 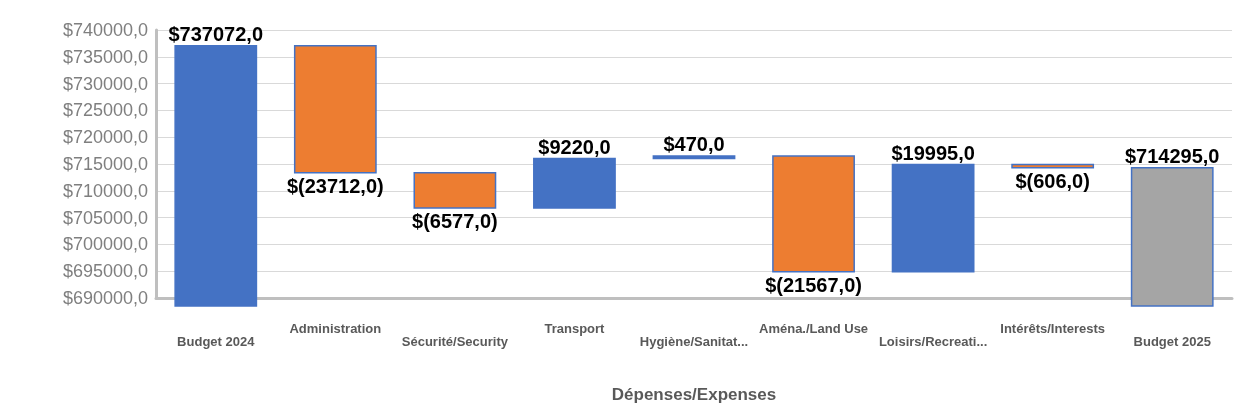 I want to click on data-label: $(21567,0), so click(x=813, y=284).